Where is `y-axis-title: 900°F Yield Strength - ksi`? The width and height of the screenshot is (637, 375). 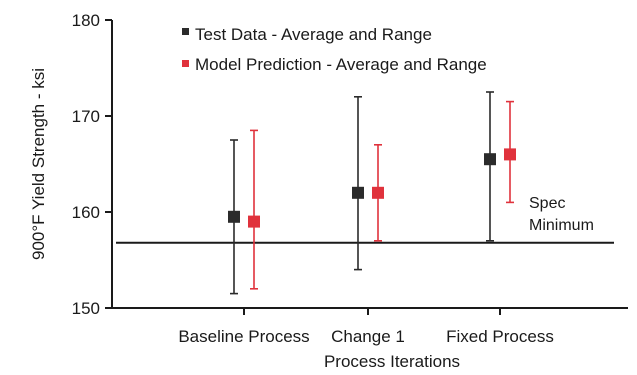
y-axis-title: 900°F Yield Strength - ksi is located at coordinates (38, 164).